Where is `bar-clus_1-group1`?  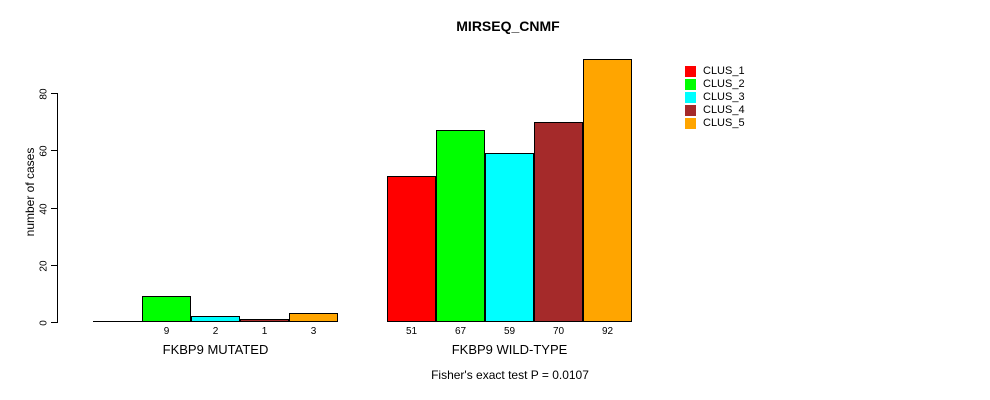 bar-clus_1-group1 is located at coordinates (117, 321).